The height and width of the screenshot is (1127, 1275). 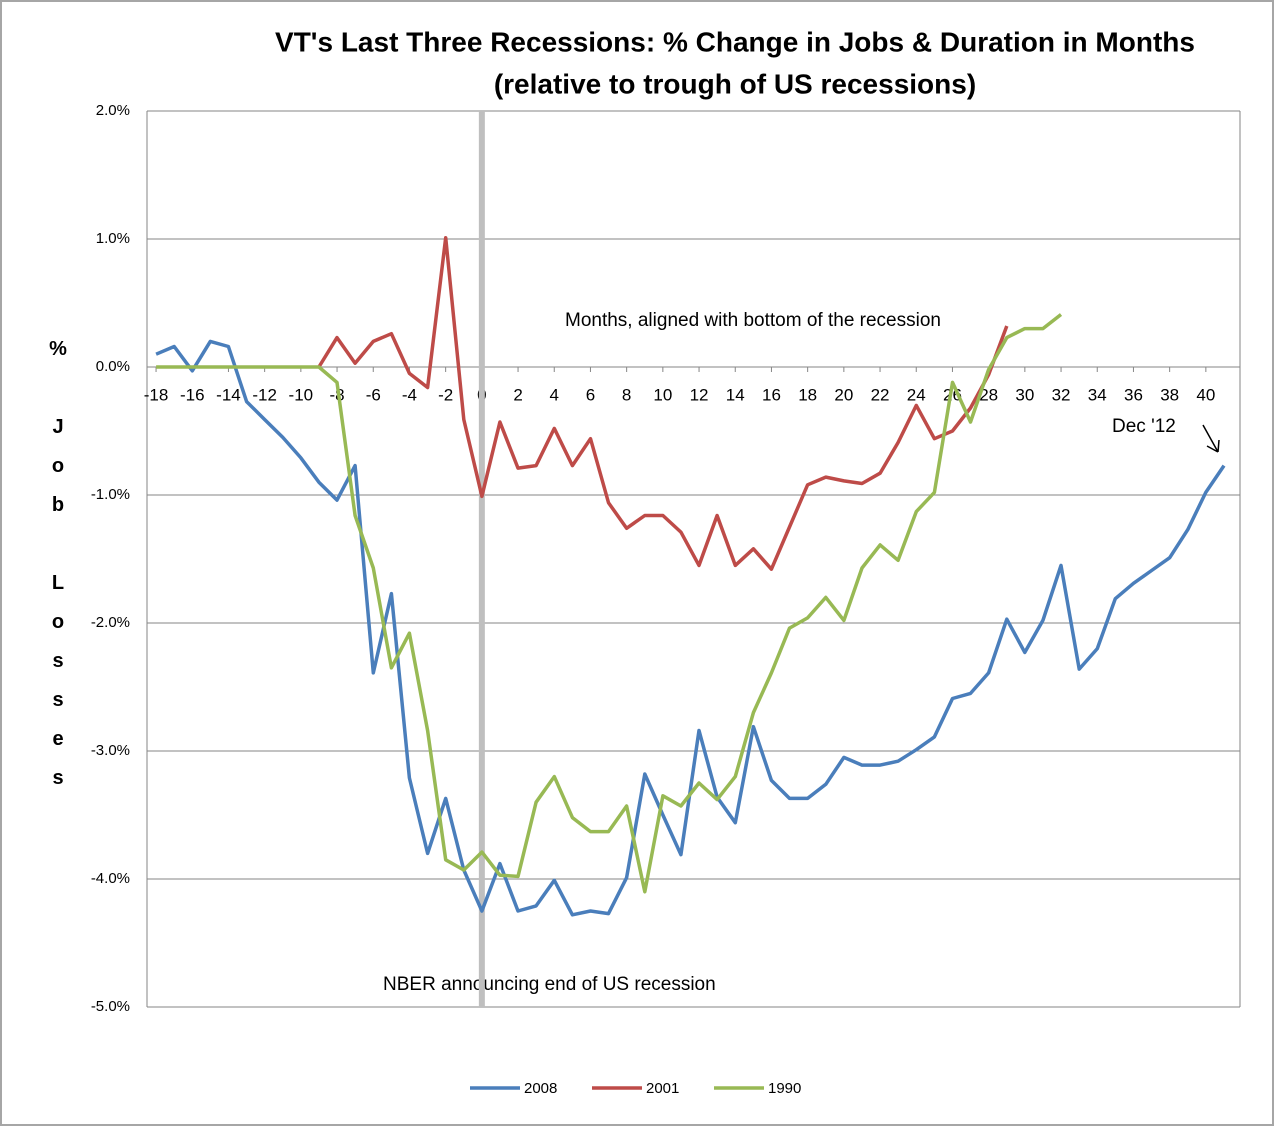 What do you see at coordinates (880, 394) in the screenshot?
I see `x-tick-label: 22` at bounding box center [880, 394].